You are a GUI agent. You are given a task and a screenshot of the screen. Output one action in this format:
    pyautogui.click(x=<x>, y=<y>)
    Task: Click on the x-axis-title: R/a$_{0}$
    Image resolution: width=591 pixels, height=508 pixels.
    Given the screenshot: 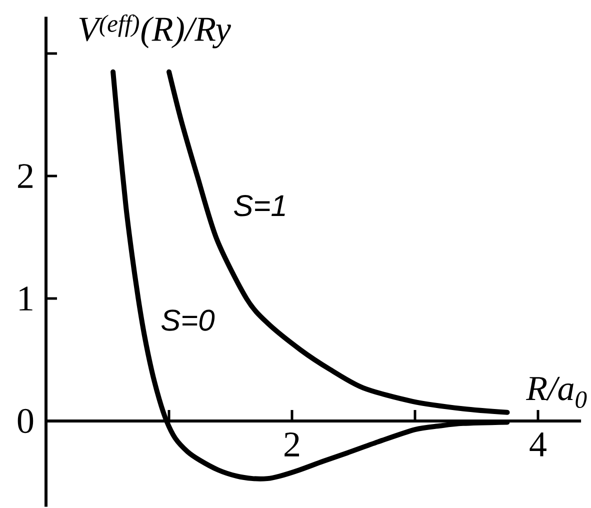 What is the action you would take?
    pyautogui.click(x=556, y=392)
    